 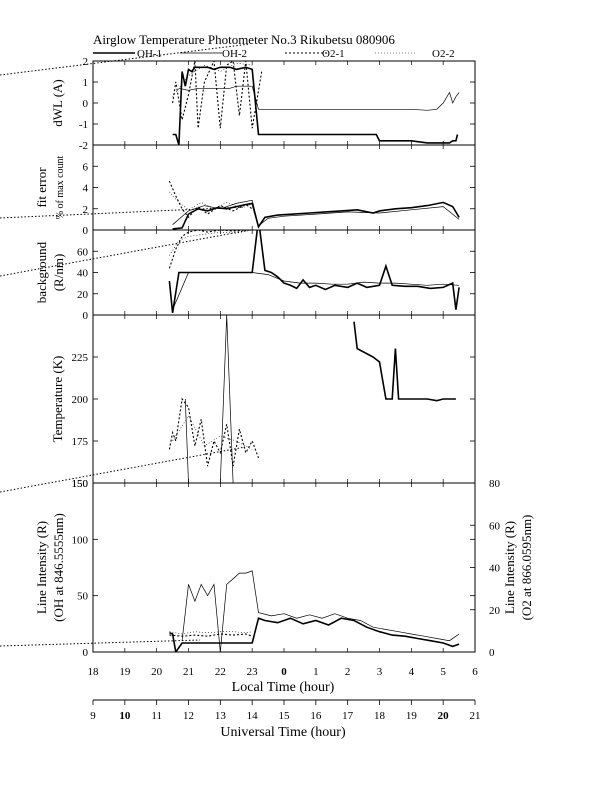 I want to click on x-tick-label-ut: 15, so click(x=285, y=716).